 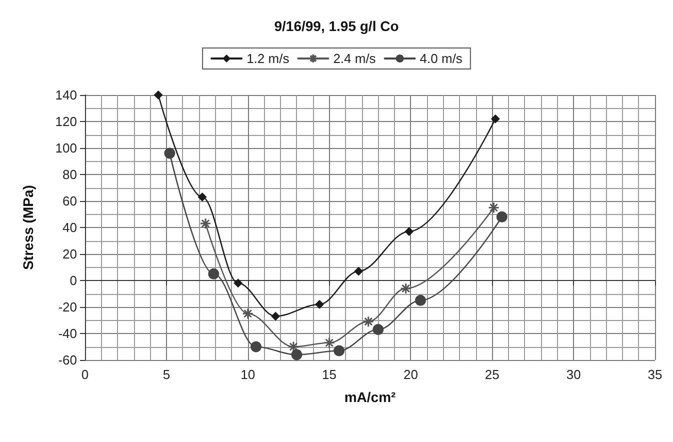 I want to click on y-tick-label: -60, so click(x=67, y=360).